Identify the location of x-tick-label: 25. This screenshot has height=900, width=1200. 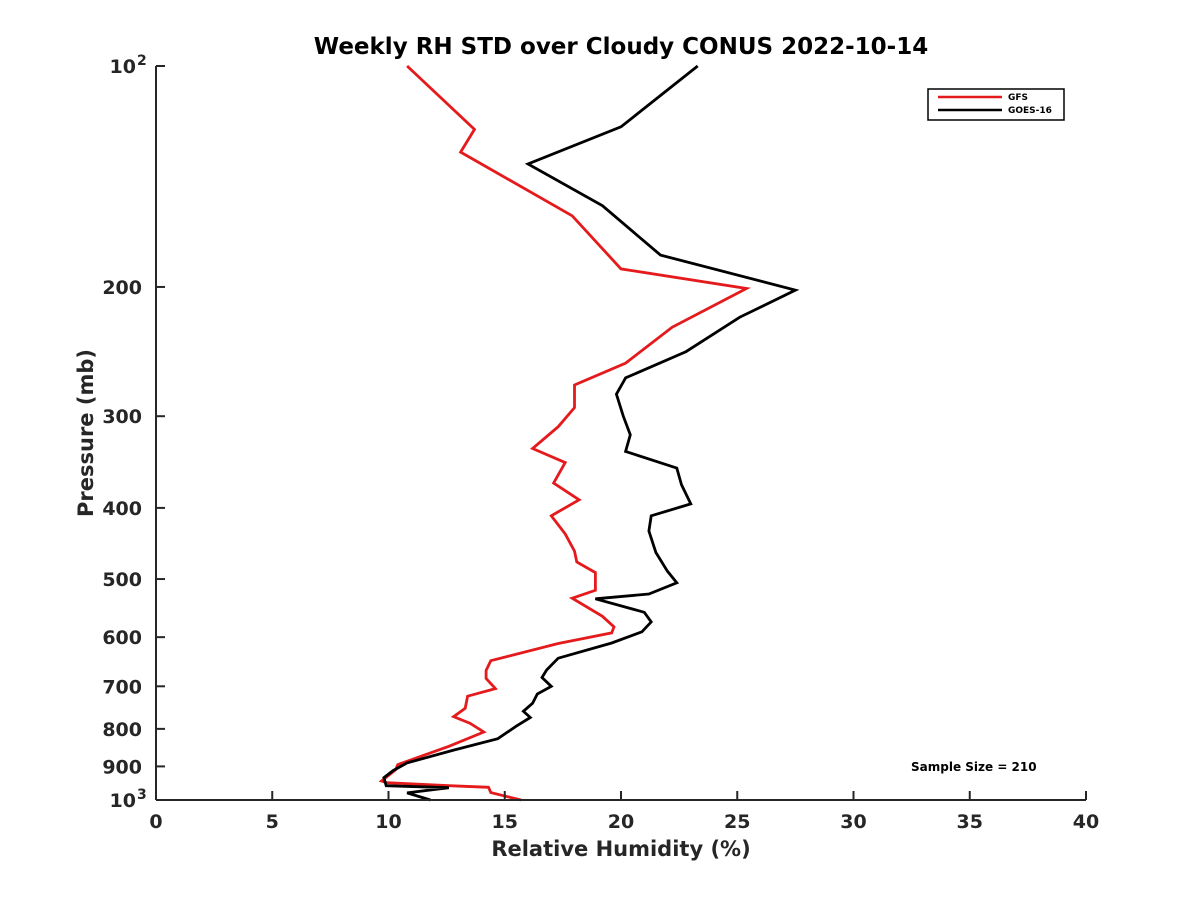
(737, 822).